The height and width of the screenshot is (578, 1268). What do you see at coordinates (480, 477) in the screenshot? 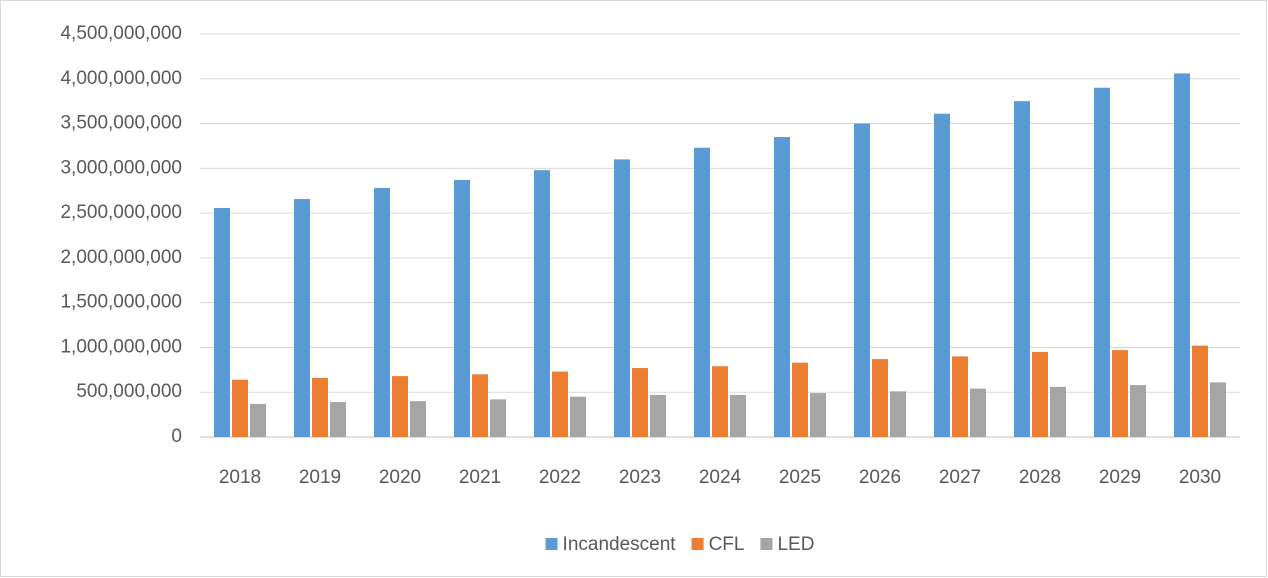
I see `x-tick-label: 2021` at bounding box center [480, 477].